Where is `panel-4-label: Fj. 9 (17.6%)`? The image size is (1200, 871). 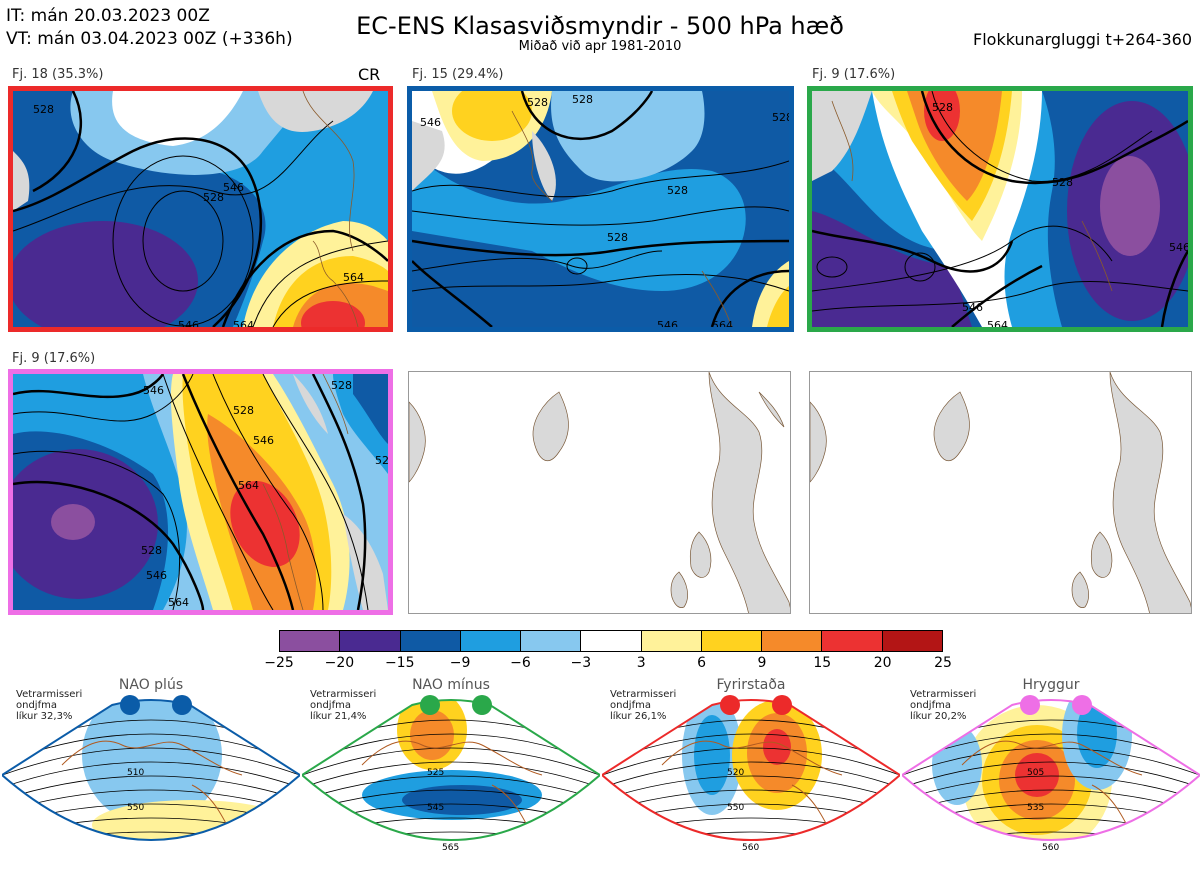 panel-4-label: Fj. 9 (17.6%) is located at coordinates (54, 358).